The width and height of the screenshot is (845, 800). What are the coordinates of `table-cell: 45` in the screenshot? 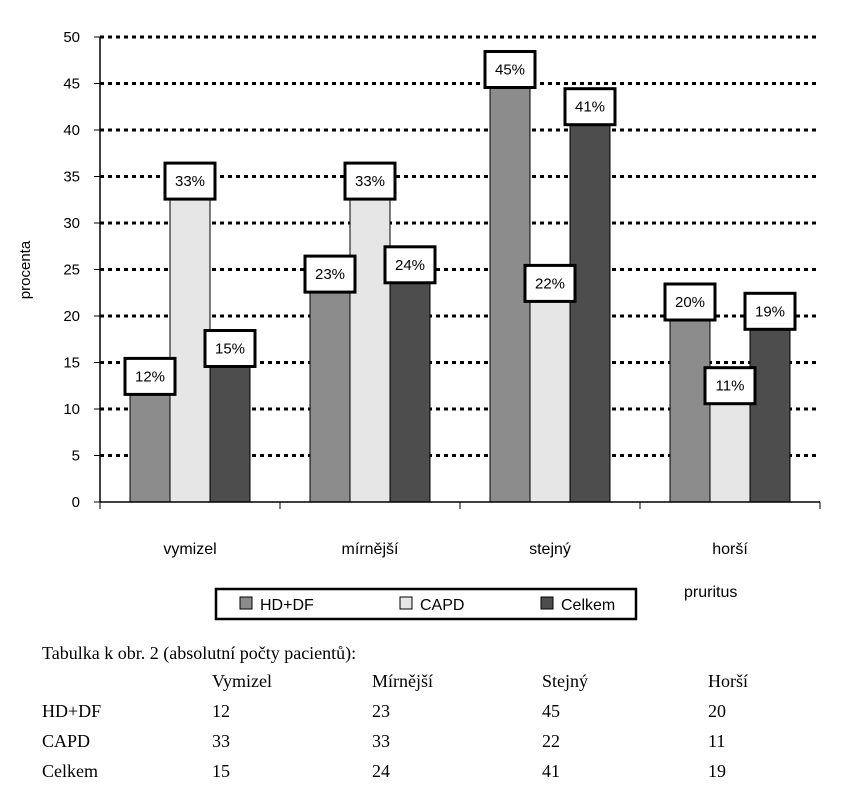 It's located at (551, 711).